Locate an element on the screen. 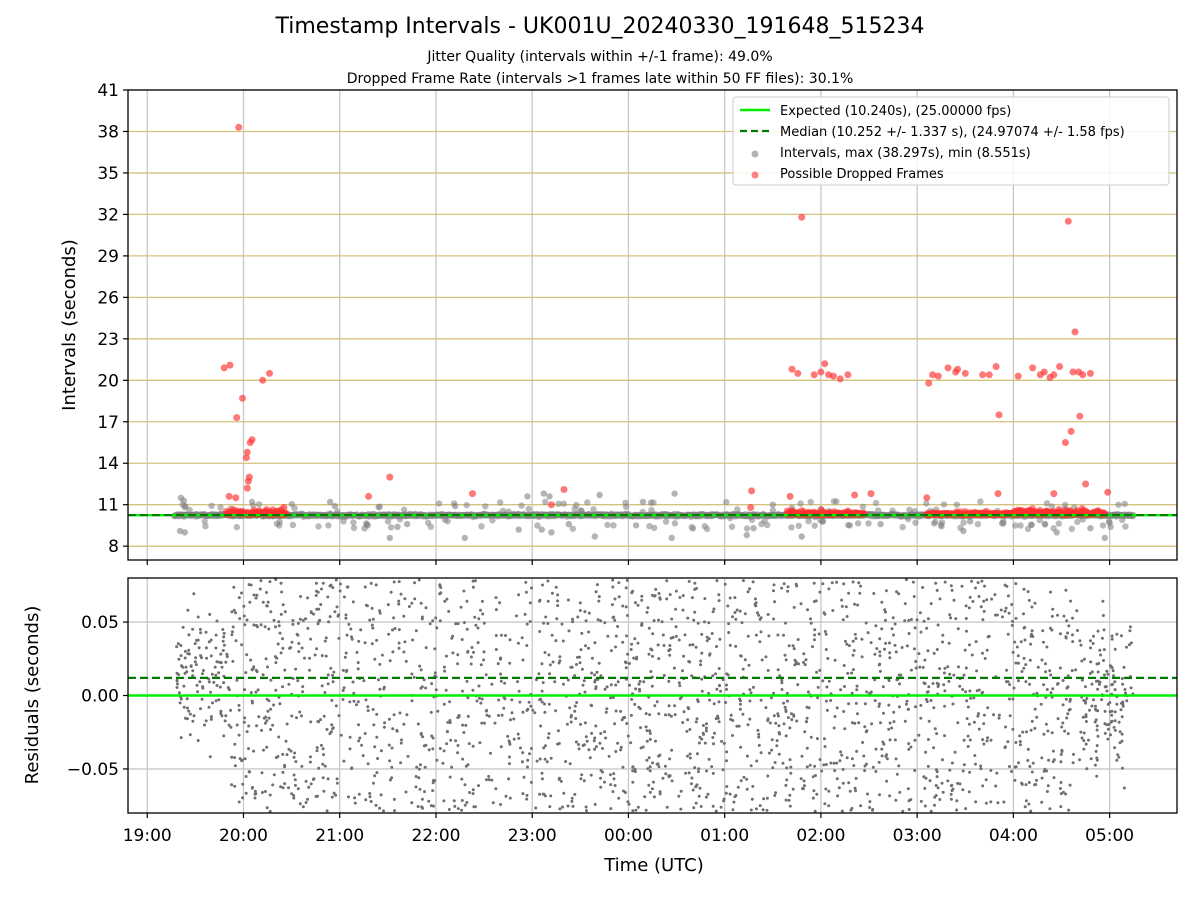 The image size is (1200, 900). x-tick-label: 03:00 is located at coordinates (917, 836).